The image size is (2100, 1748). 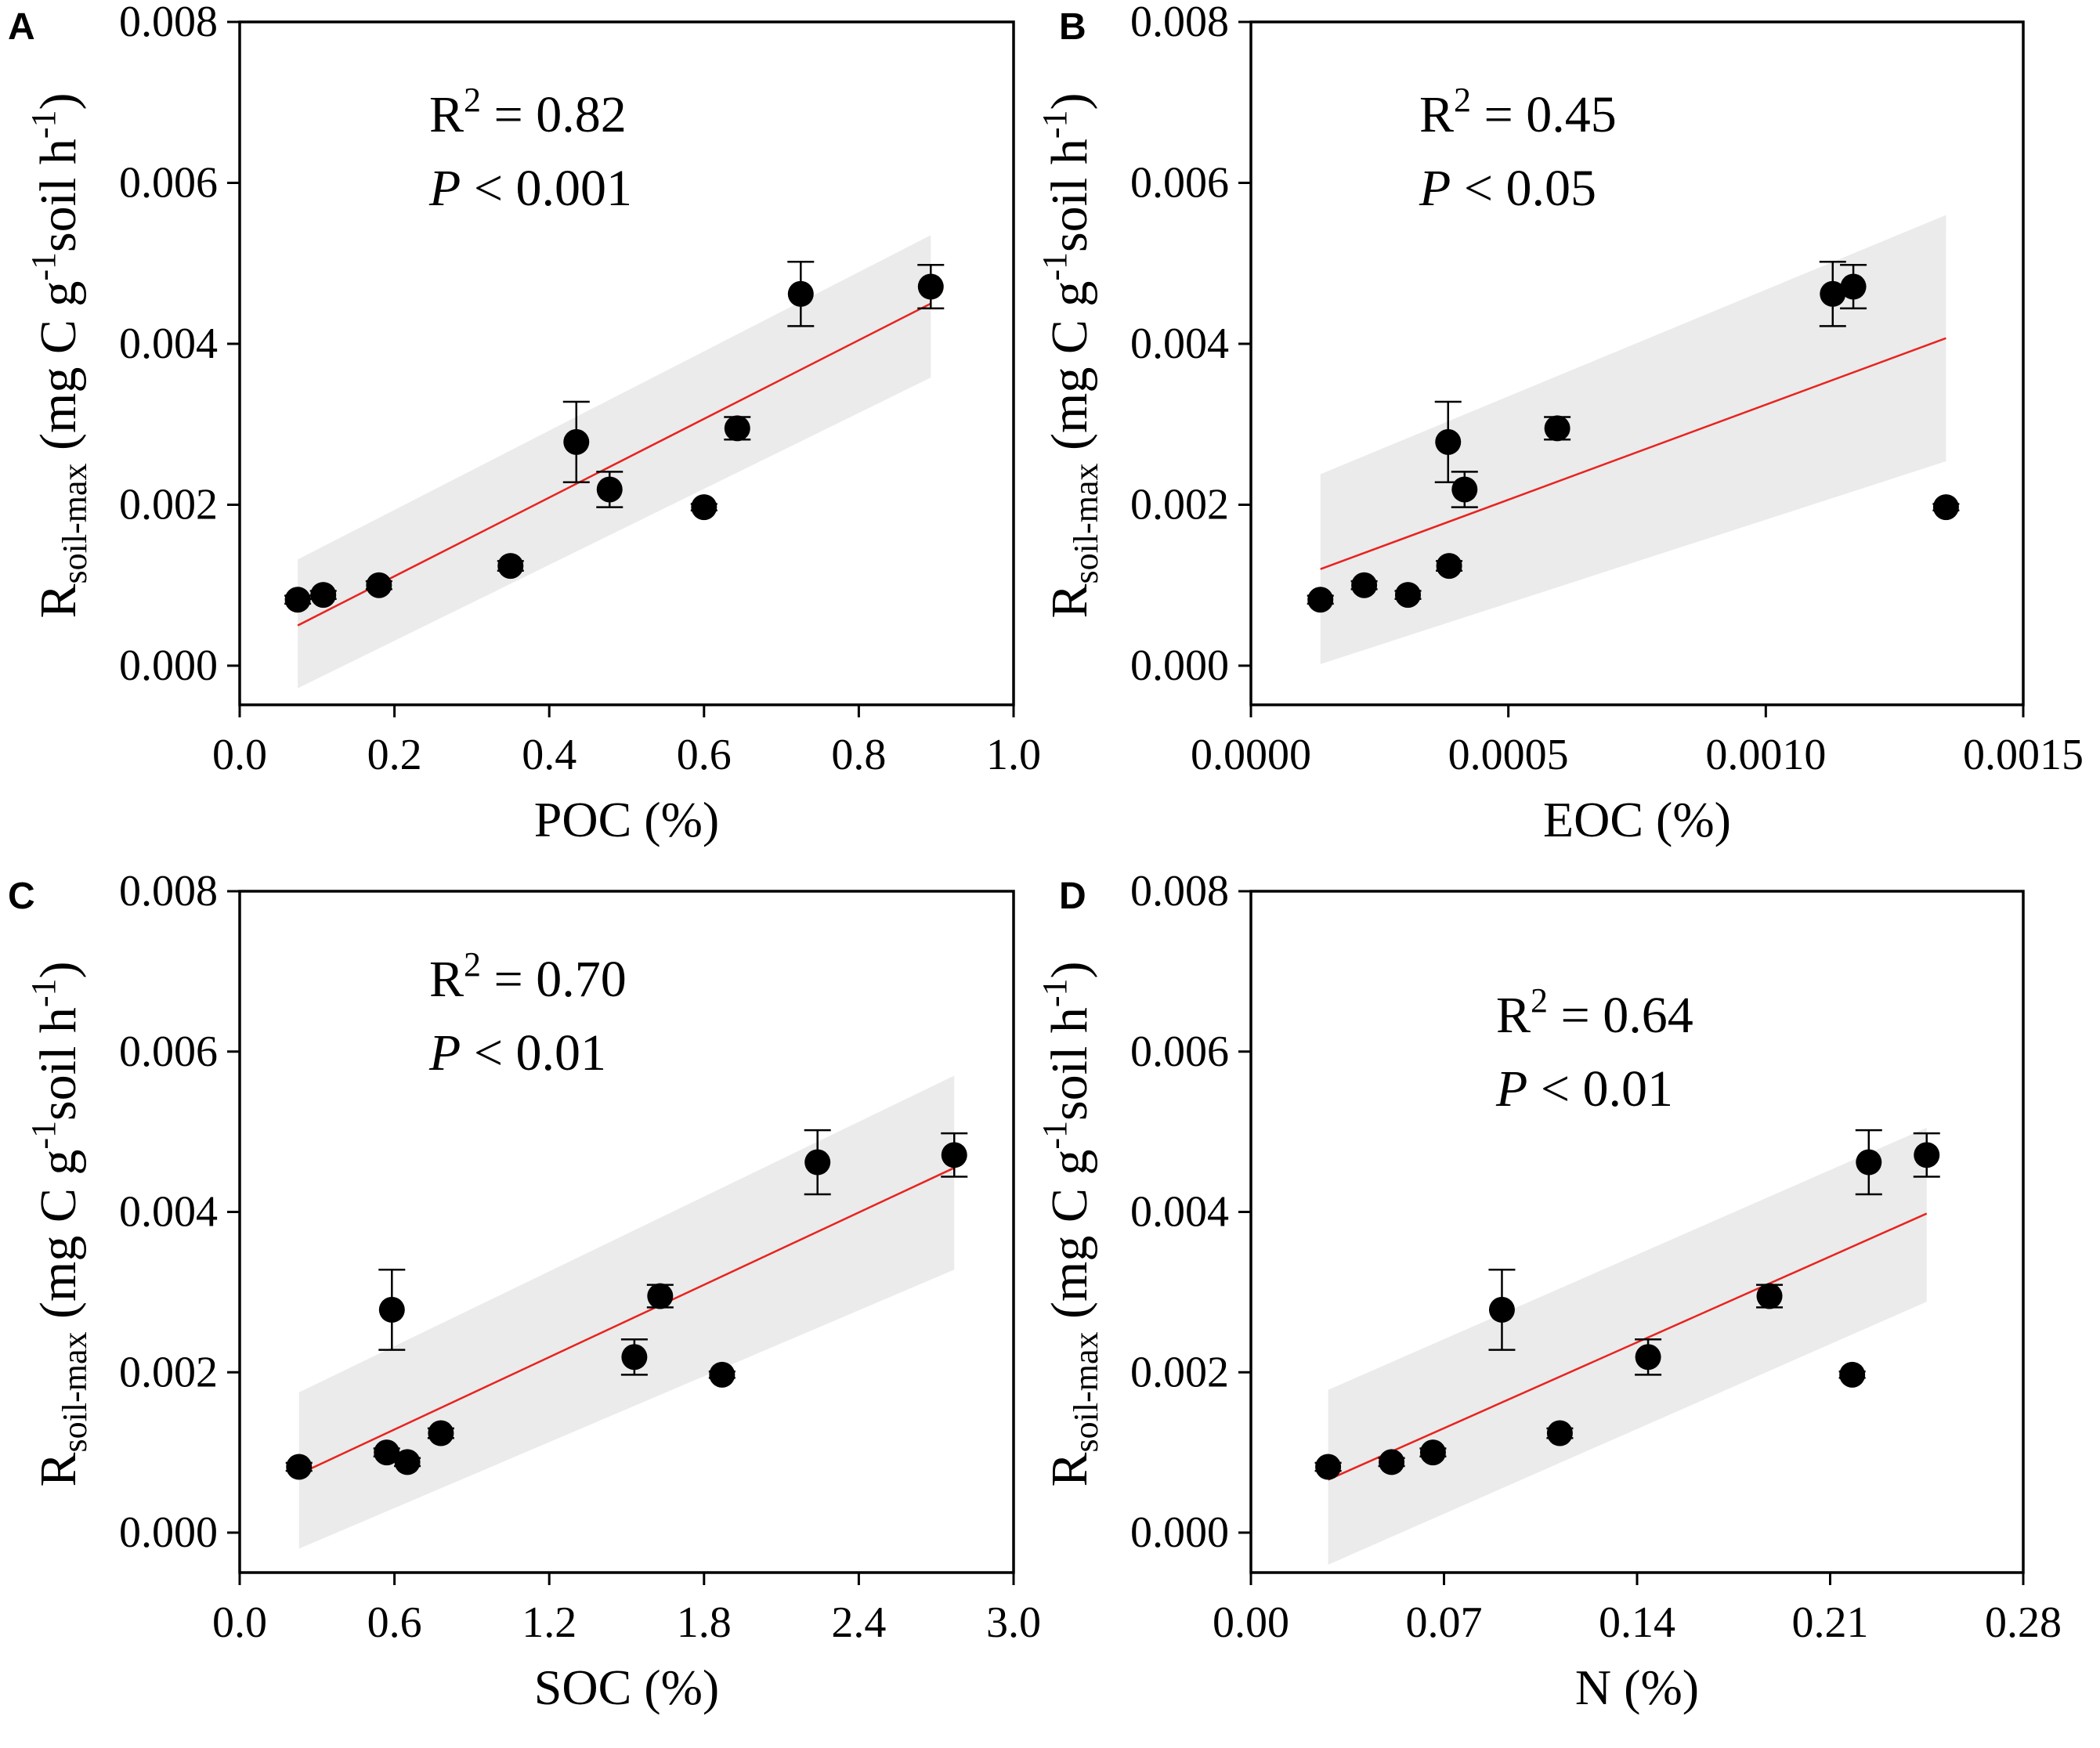 What do you see at coordinates (1508, 755) in the screenshot?
I see `x-tick-label: 0.0005` at bounding box center [1508, 755].